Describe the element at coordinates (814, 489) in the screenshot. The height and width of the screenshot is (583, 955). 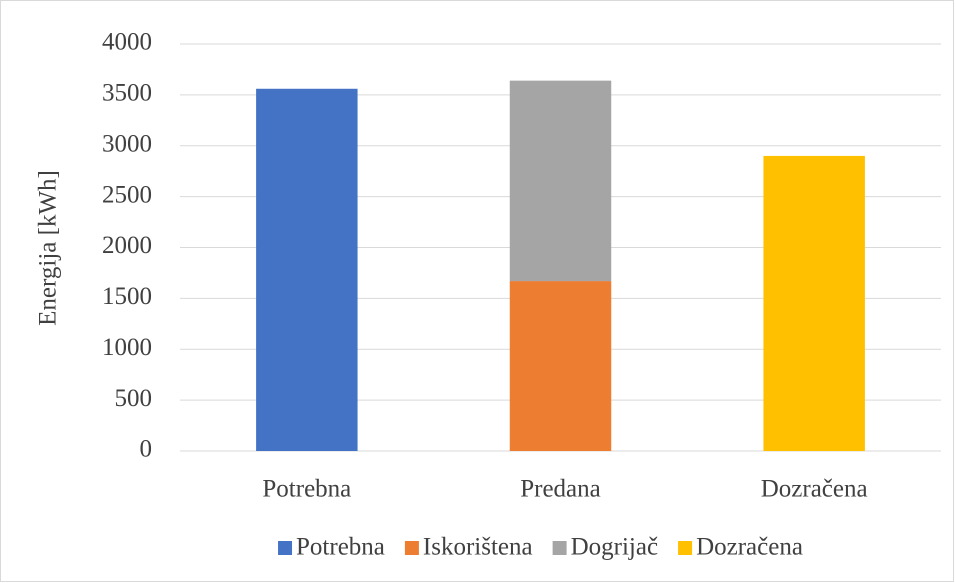
I see `x-tick-label: Dozračena` at that location.